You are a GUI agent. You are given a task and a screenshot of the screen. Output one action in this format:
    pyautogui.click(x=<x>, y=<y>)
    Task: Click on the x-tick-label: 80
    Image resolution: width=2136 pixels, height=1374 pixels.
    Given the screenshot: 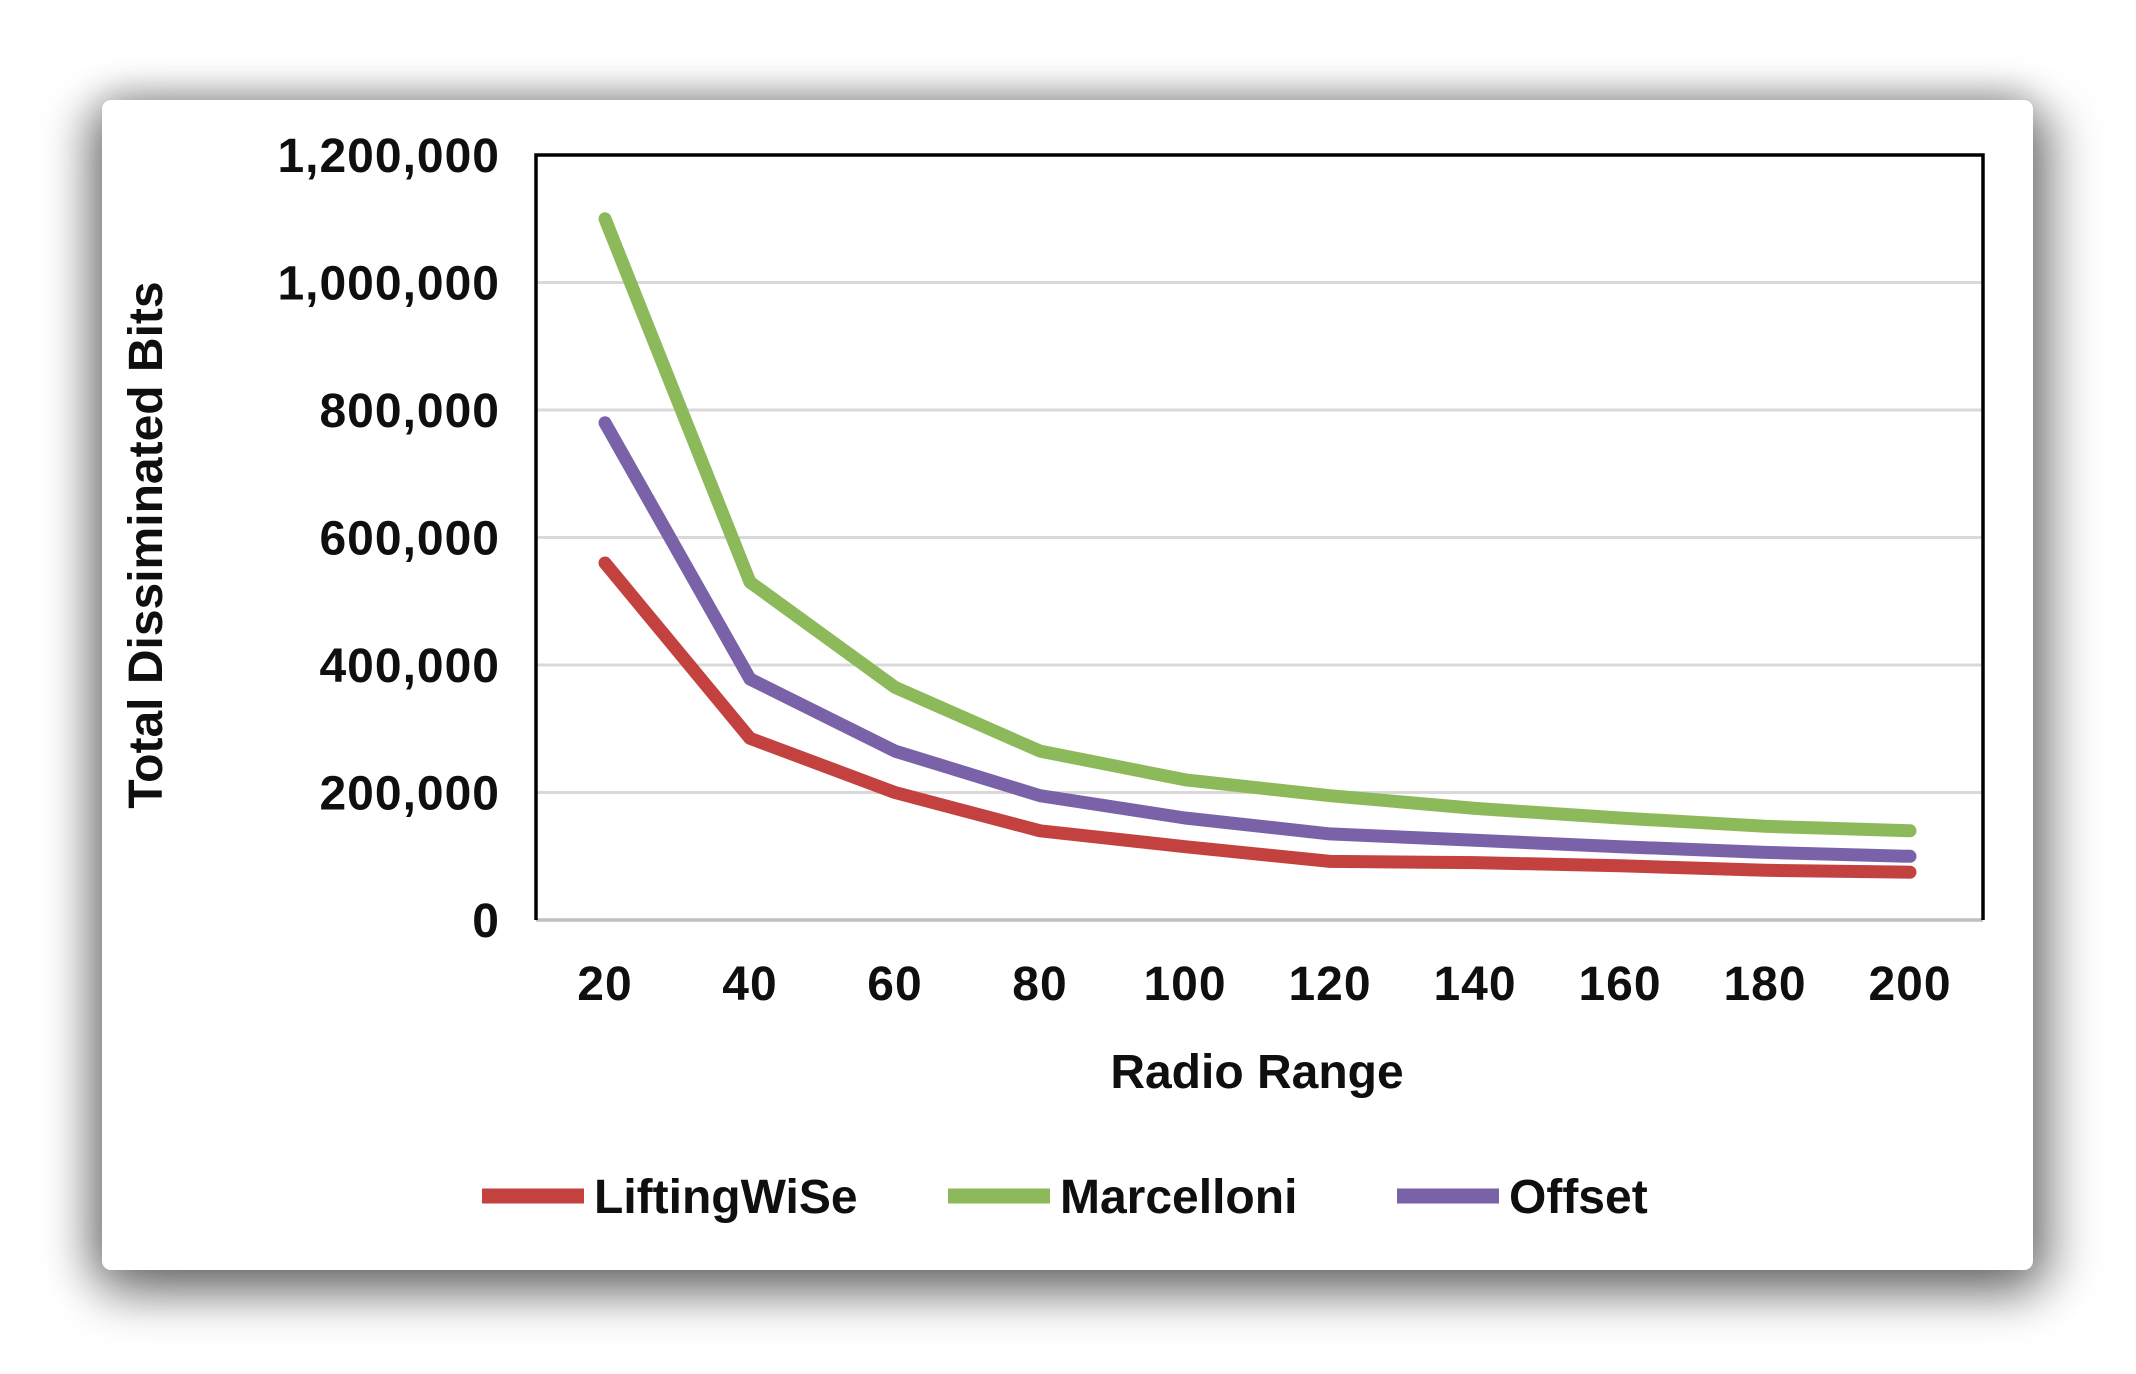 What is the action you would take?
    pyautogui.click(x=1039, y=984)
    